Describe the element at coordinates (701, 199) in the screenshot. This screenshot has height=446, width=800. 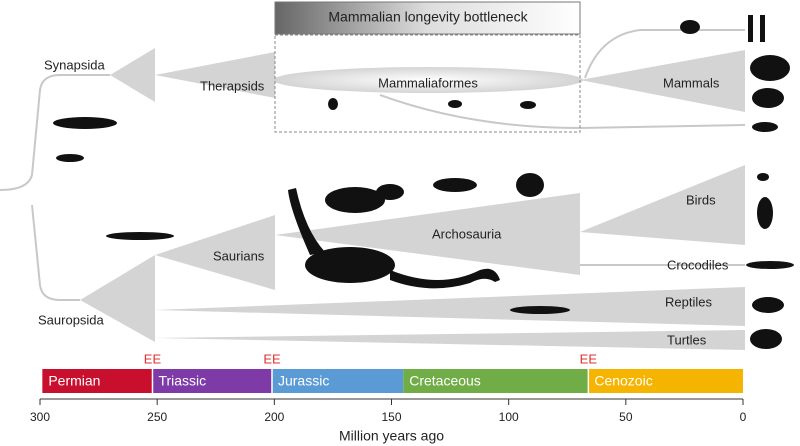
I see `clade-label: Birds` at that location.